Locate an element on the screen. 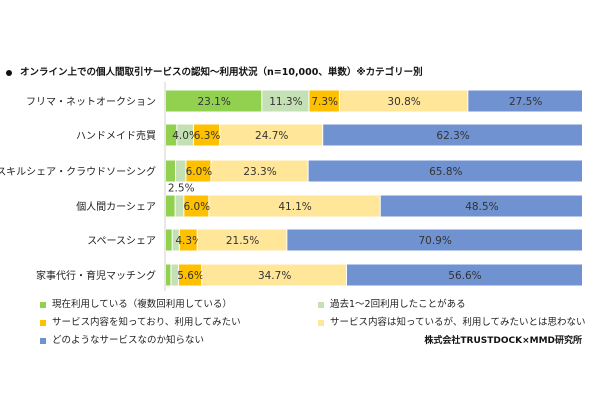  data-label: 41.1% is located at coordinates (294, 207).